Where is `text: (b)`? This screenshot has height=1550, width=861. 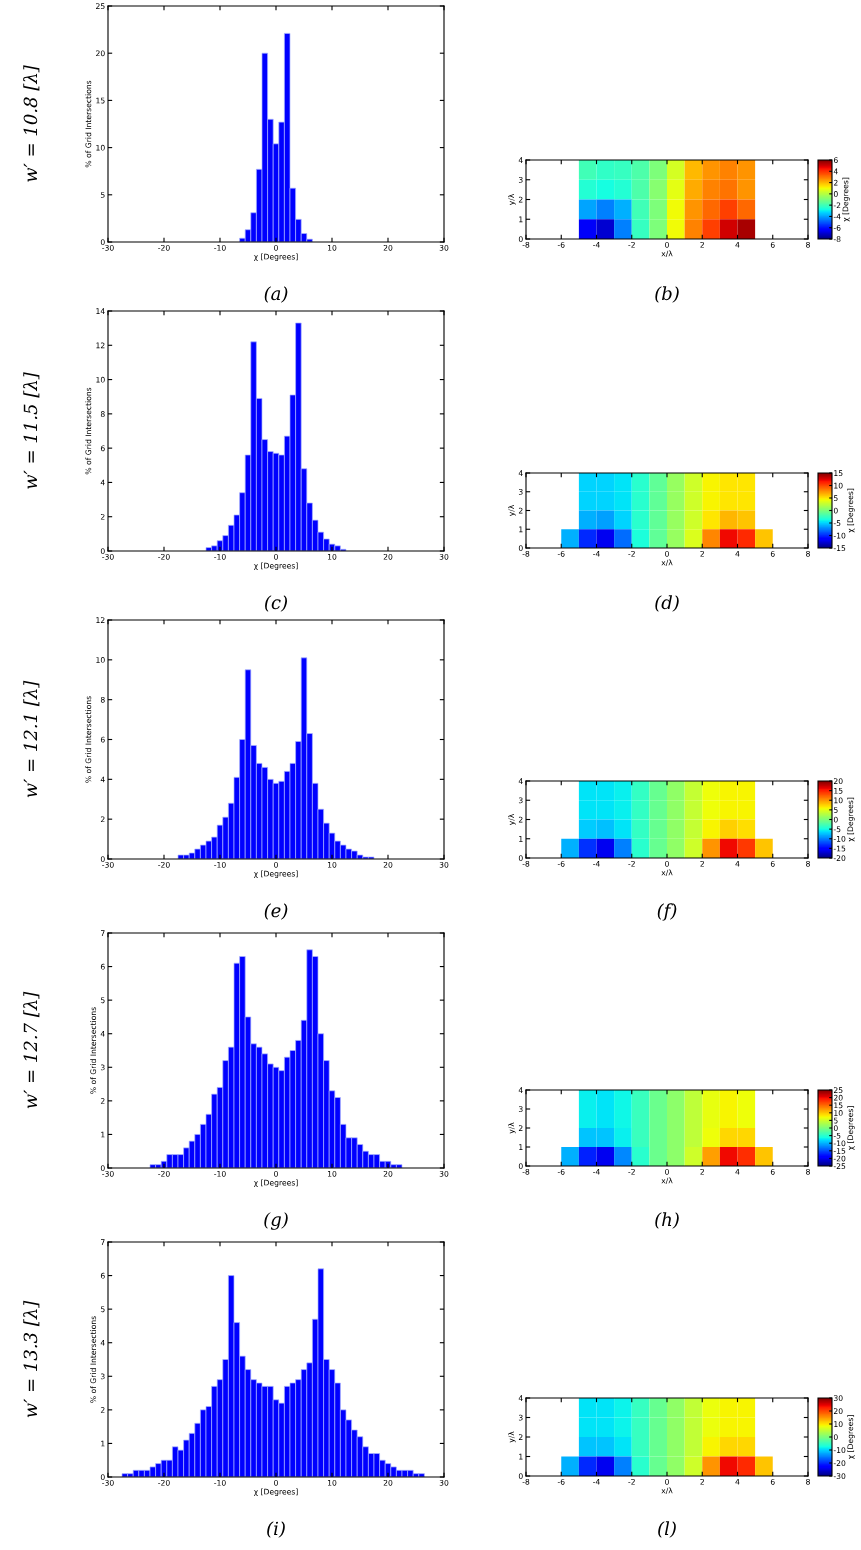 text: (b) is located at coordinates (667, 294).